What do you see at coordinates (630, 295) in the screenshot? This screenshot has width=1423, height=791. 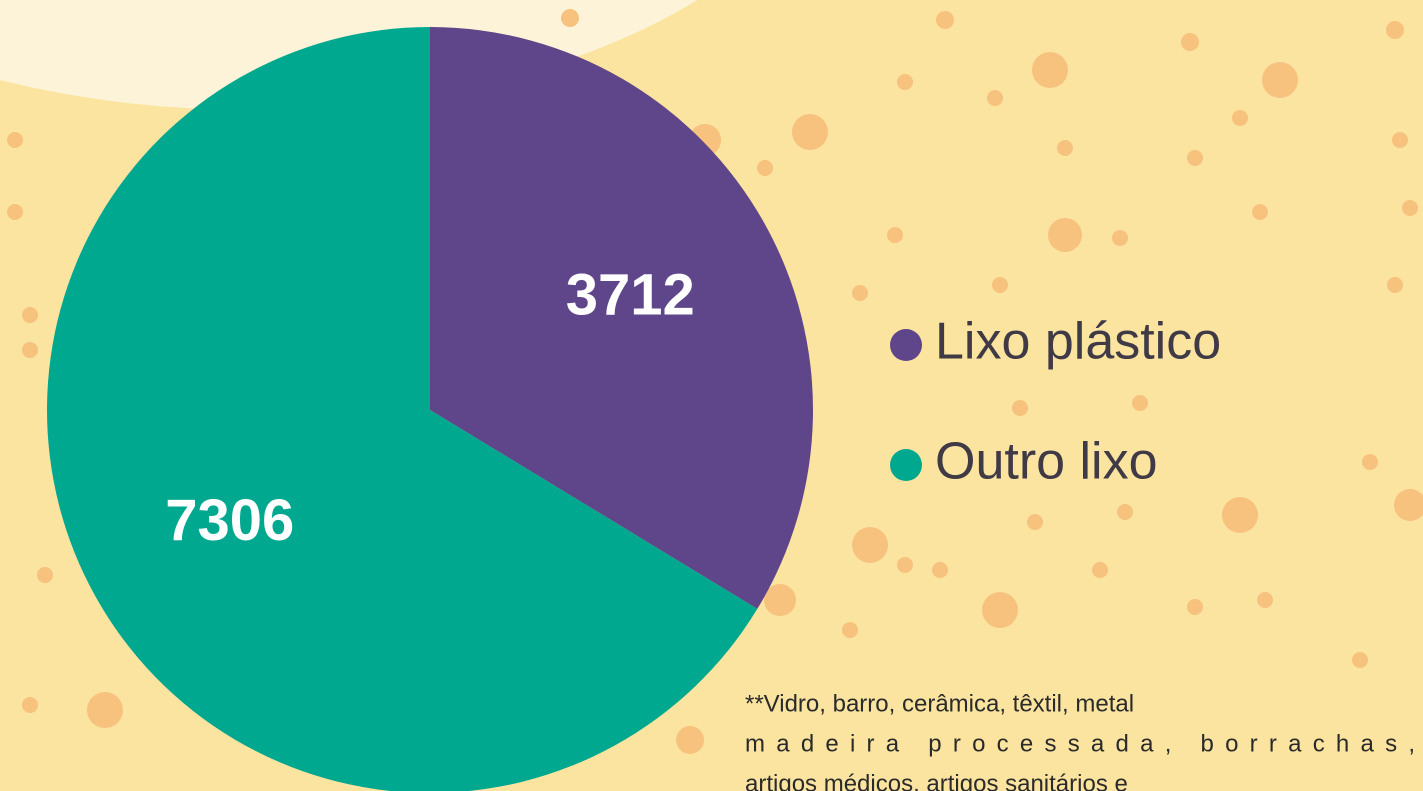 I see `value-label: 3712` at bounding box center [630, 295].